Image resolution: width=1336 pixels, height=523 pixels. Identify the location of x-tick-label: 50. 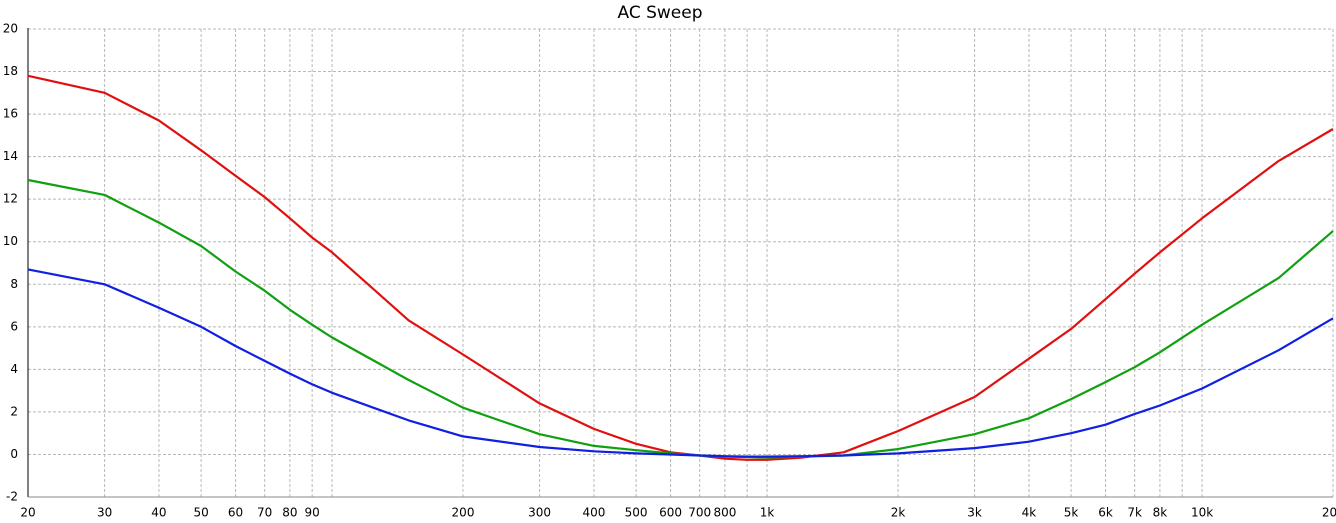
(200, 513).